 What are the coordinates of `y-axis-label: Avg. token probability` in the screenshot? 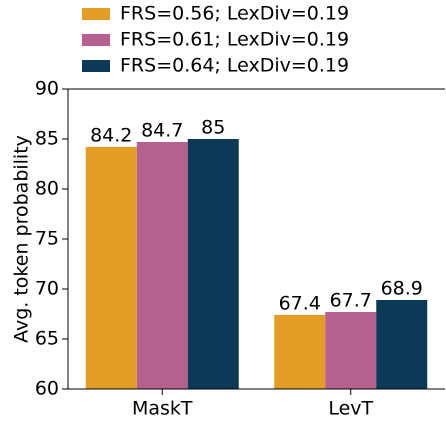 It's located at (22, 239).